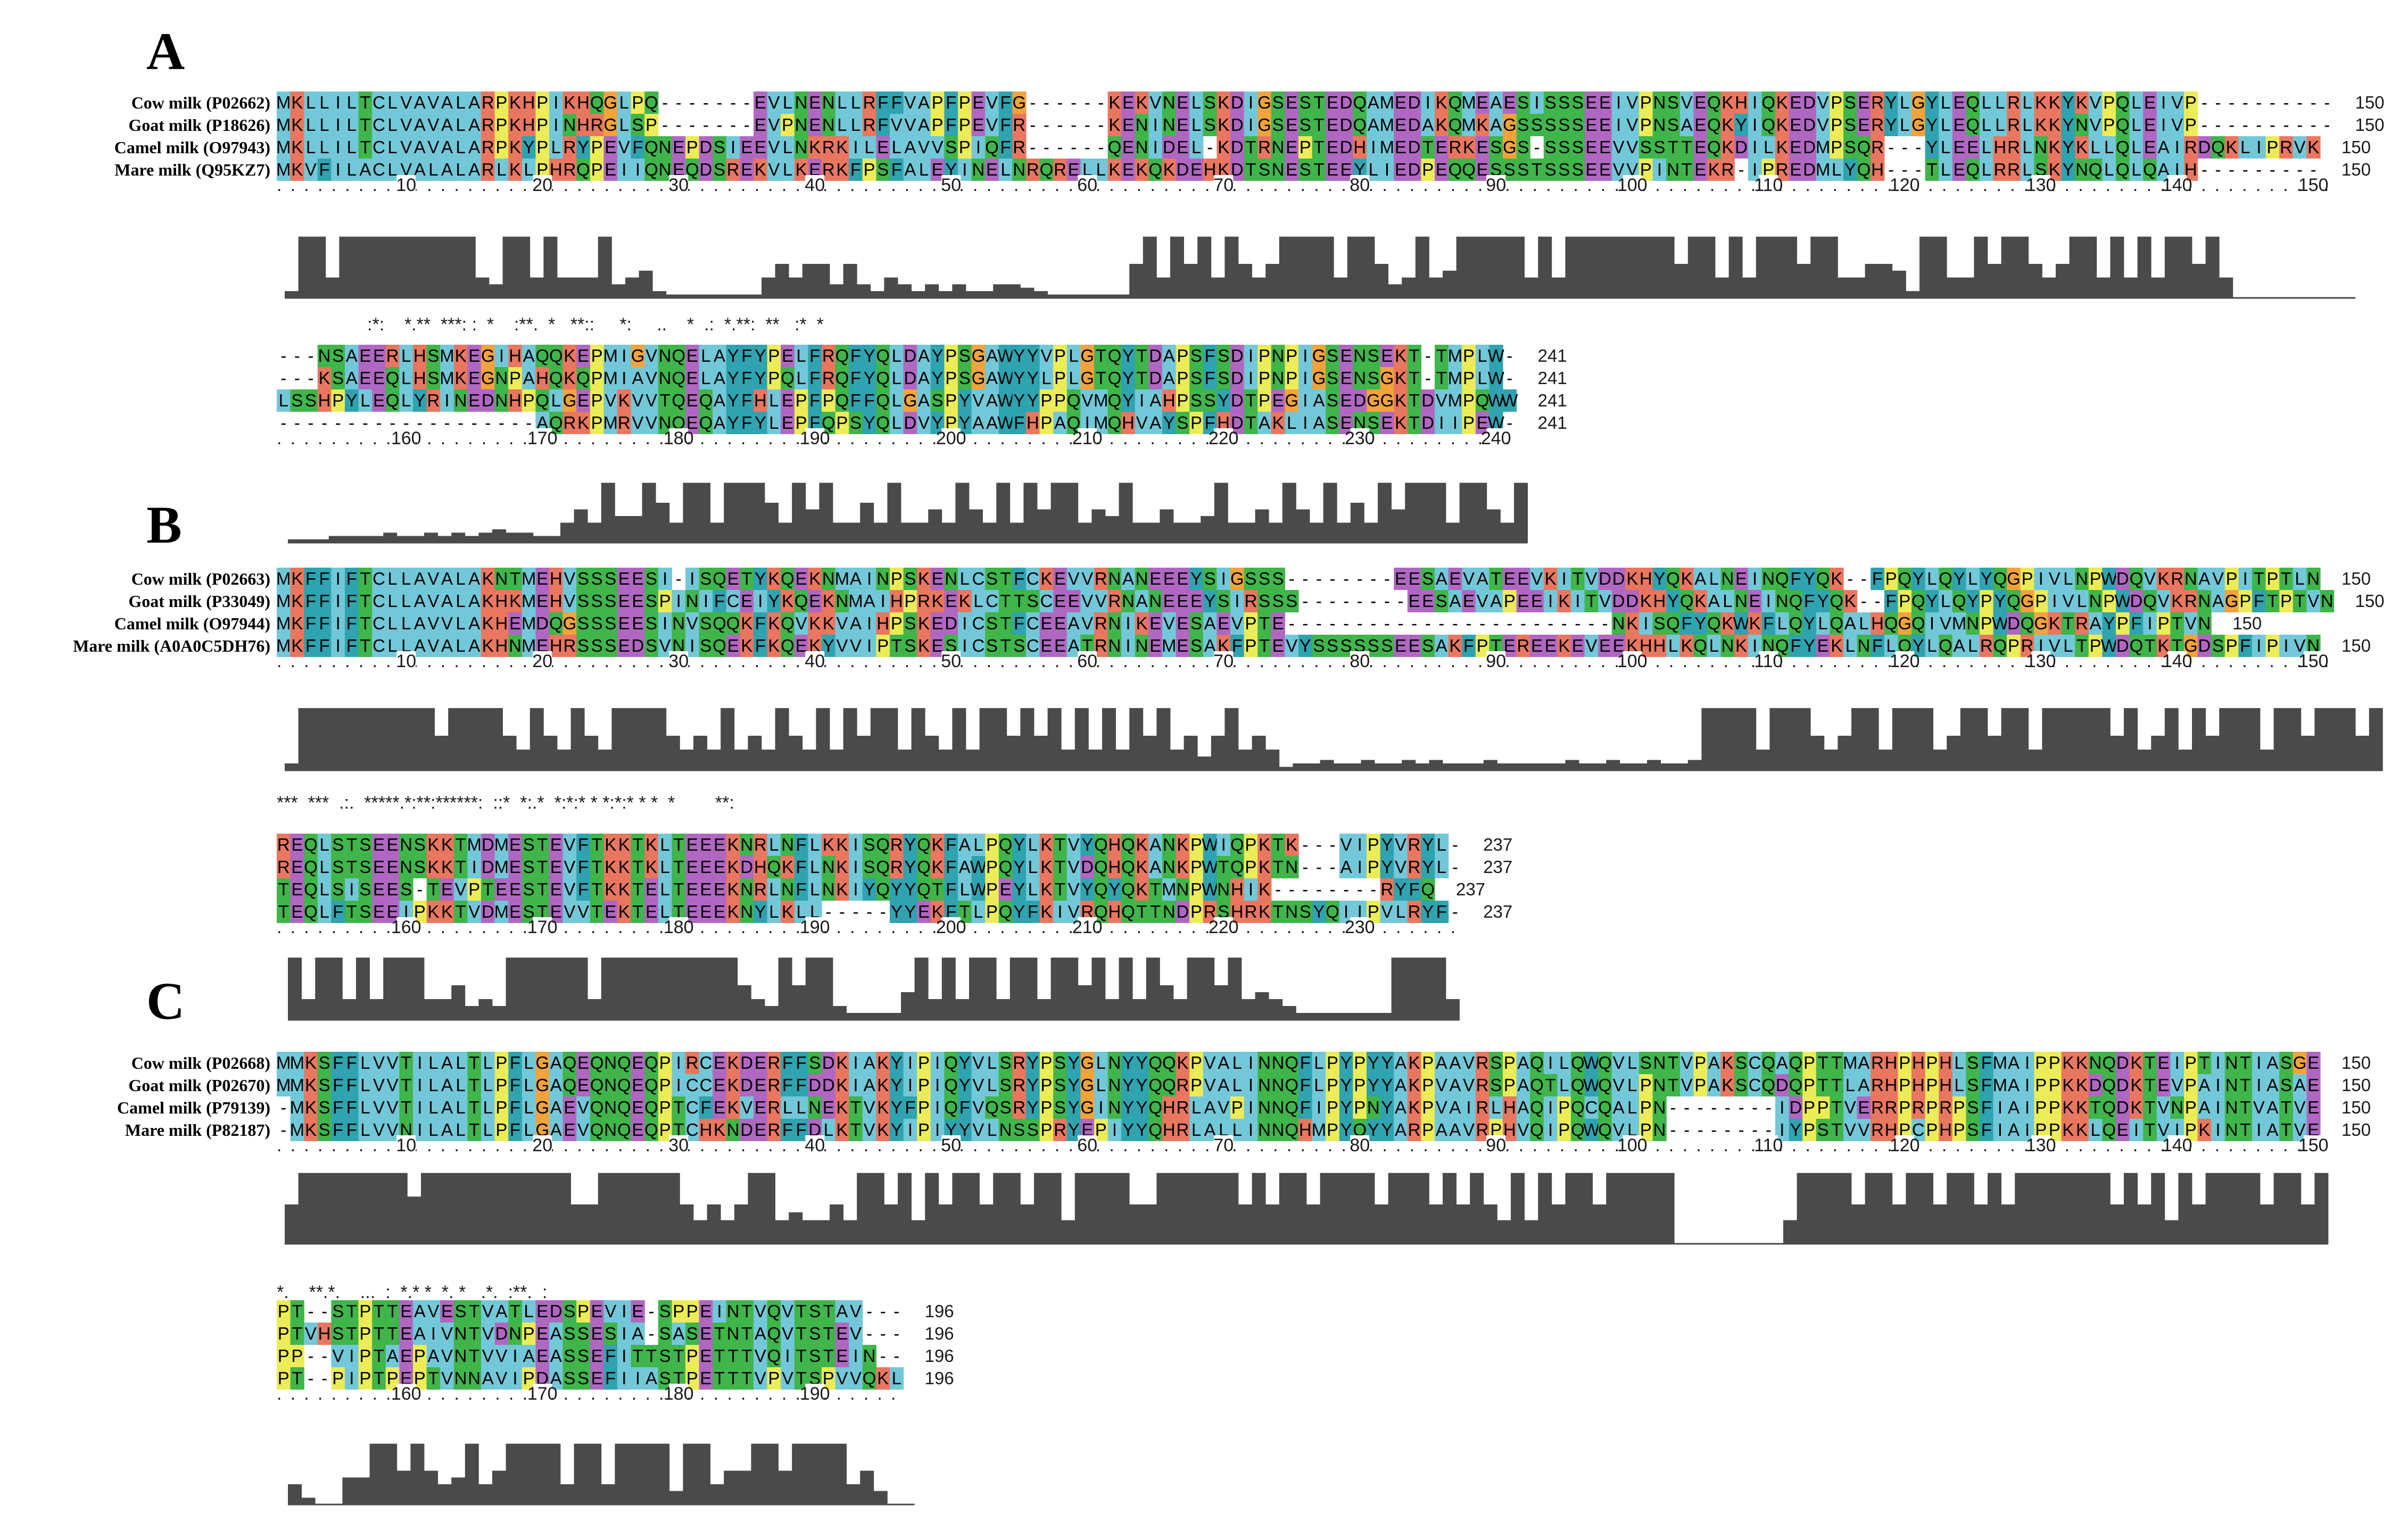 This screenshot has width=2408, height=1538. Describe the element at coordinates (283, 601) in the screenshot. I see `residue: M` at that location.